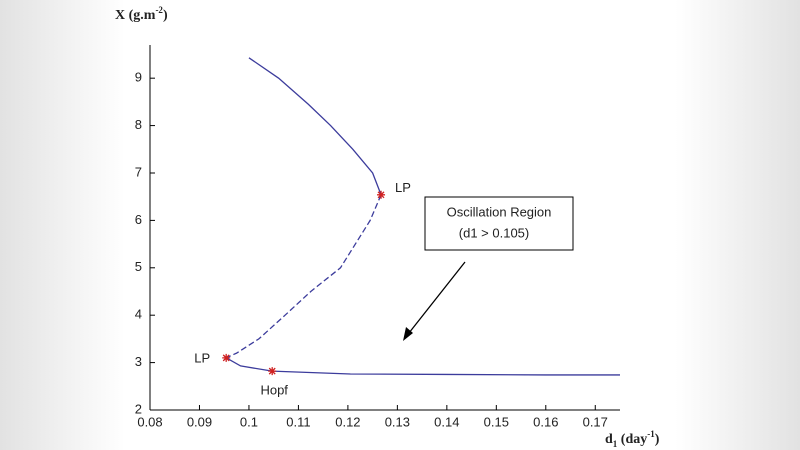 The image size is (800, 450). I want to click on label-part: d, so click(609, 439).